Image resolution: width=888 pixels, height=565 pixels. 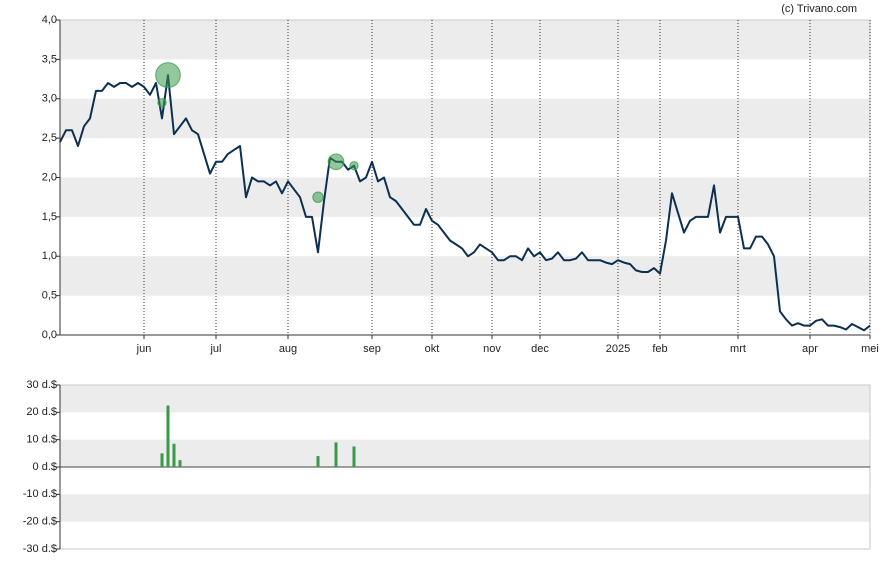 I want to click on y-tick-label: 2,5, so click(x=49, y=138).